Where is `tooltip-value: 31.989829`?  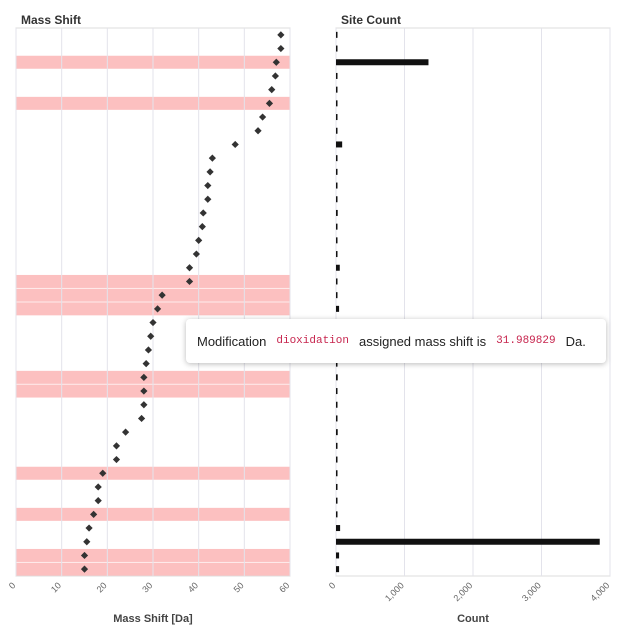 tooltip-value: 31.989829 is located at coordinates (526, 341).